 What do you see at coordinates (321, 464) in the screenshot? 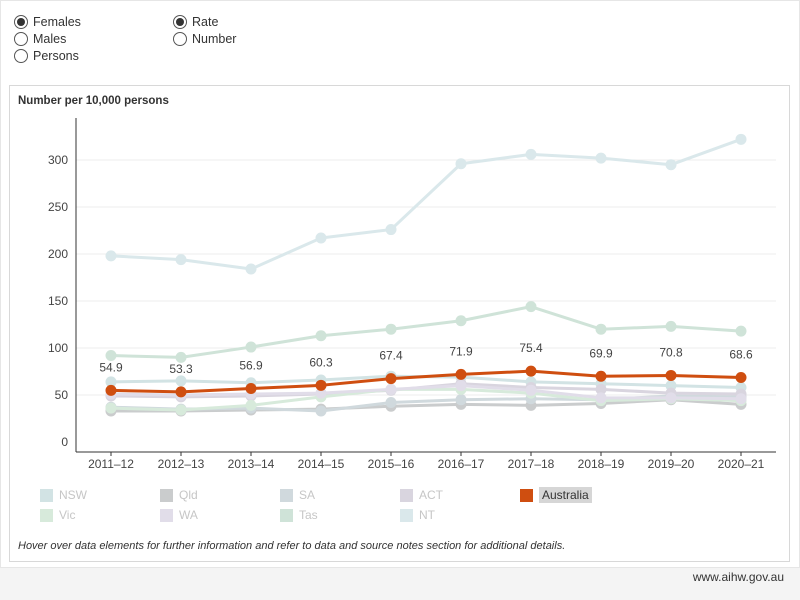
I see `x-tick-label: 2014–15` at bounding box center [321, 464].